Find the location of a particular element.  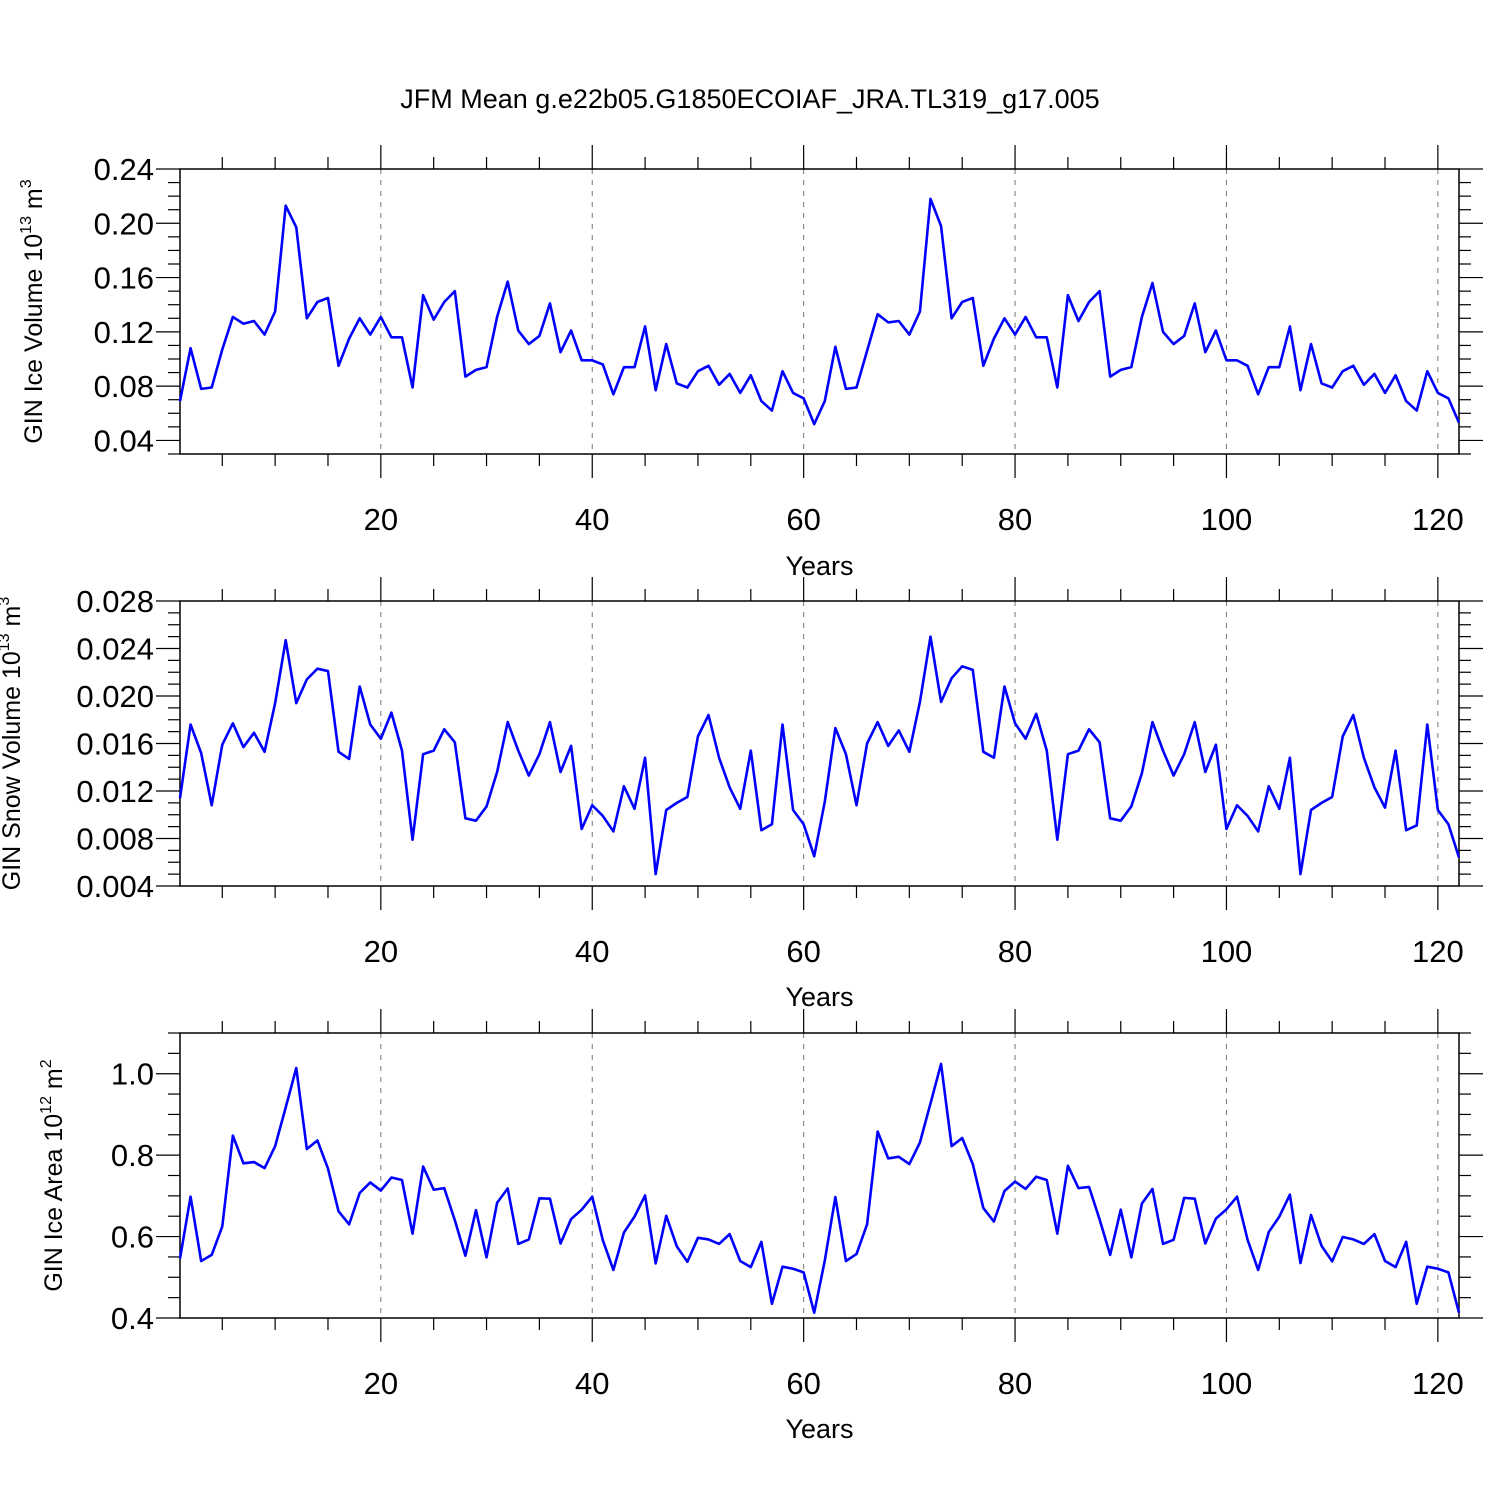

y-tick-label: 0.20 is located at coordinates (124, 223).